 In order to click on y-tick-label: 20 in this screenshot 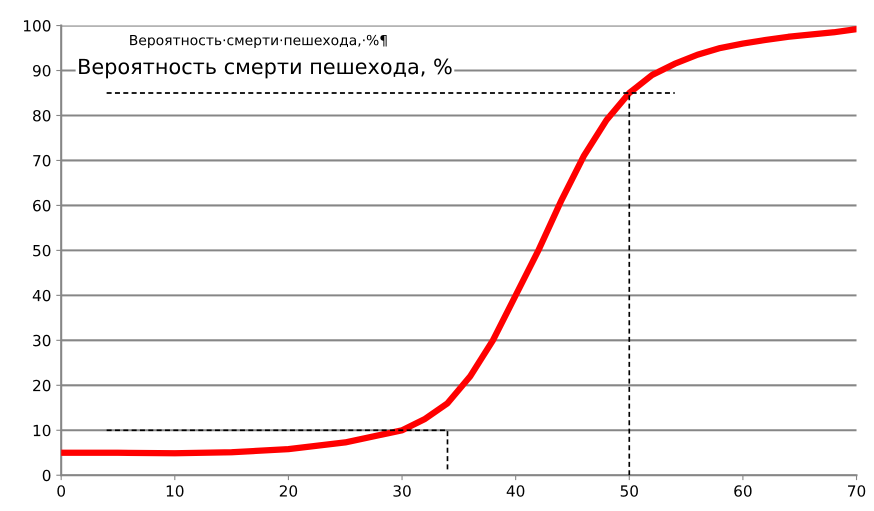, I will do `click(41, 386)`.